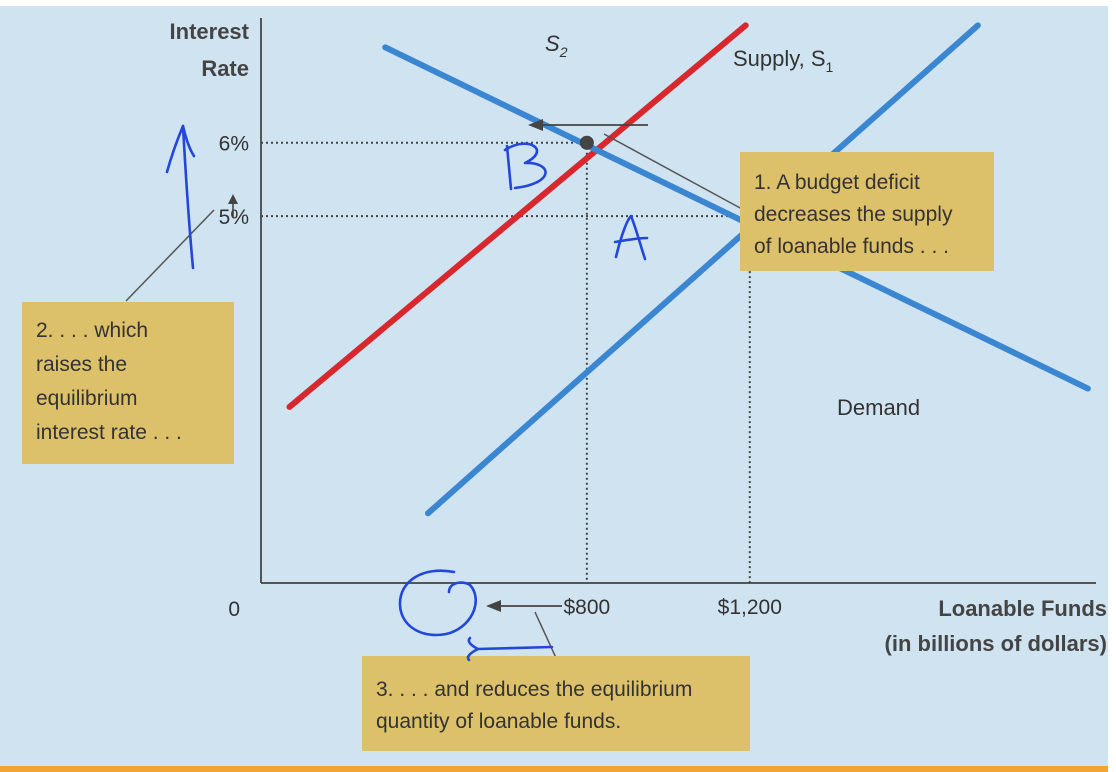 The width and height of the screenshot is (1116, 772). Describe the element at coordinates (1022, 608) in the screenshot. I see `x-axis-label-line-1: Loanable Funds` at that location.